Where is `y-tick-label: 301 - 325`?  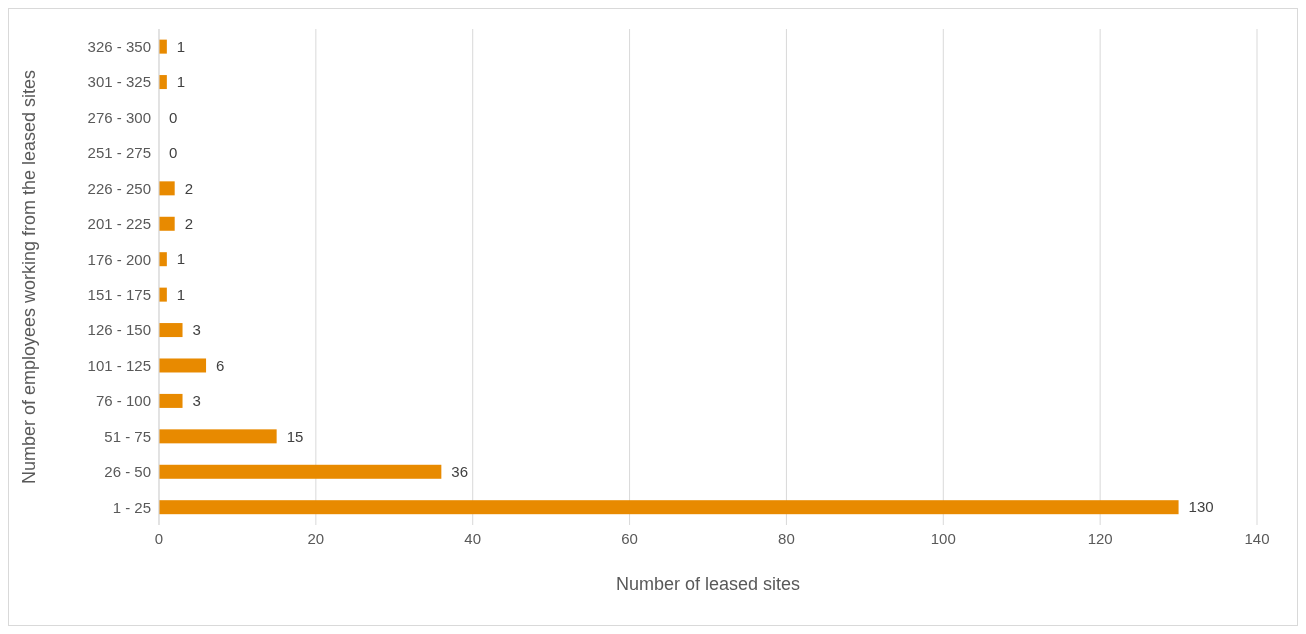 y-tick-label: 301 - 325 is located at coordinates (119, 82).